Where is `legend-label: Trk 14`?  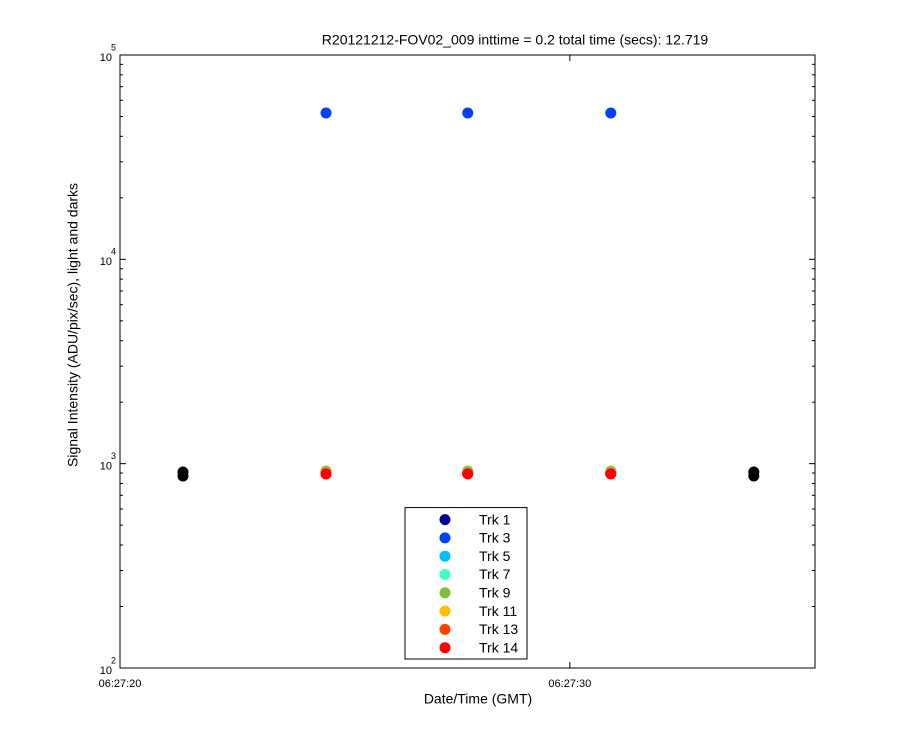
legend-label: Trk 14 is located at coordinates (498, 647).